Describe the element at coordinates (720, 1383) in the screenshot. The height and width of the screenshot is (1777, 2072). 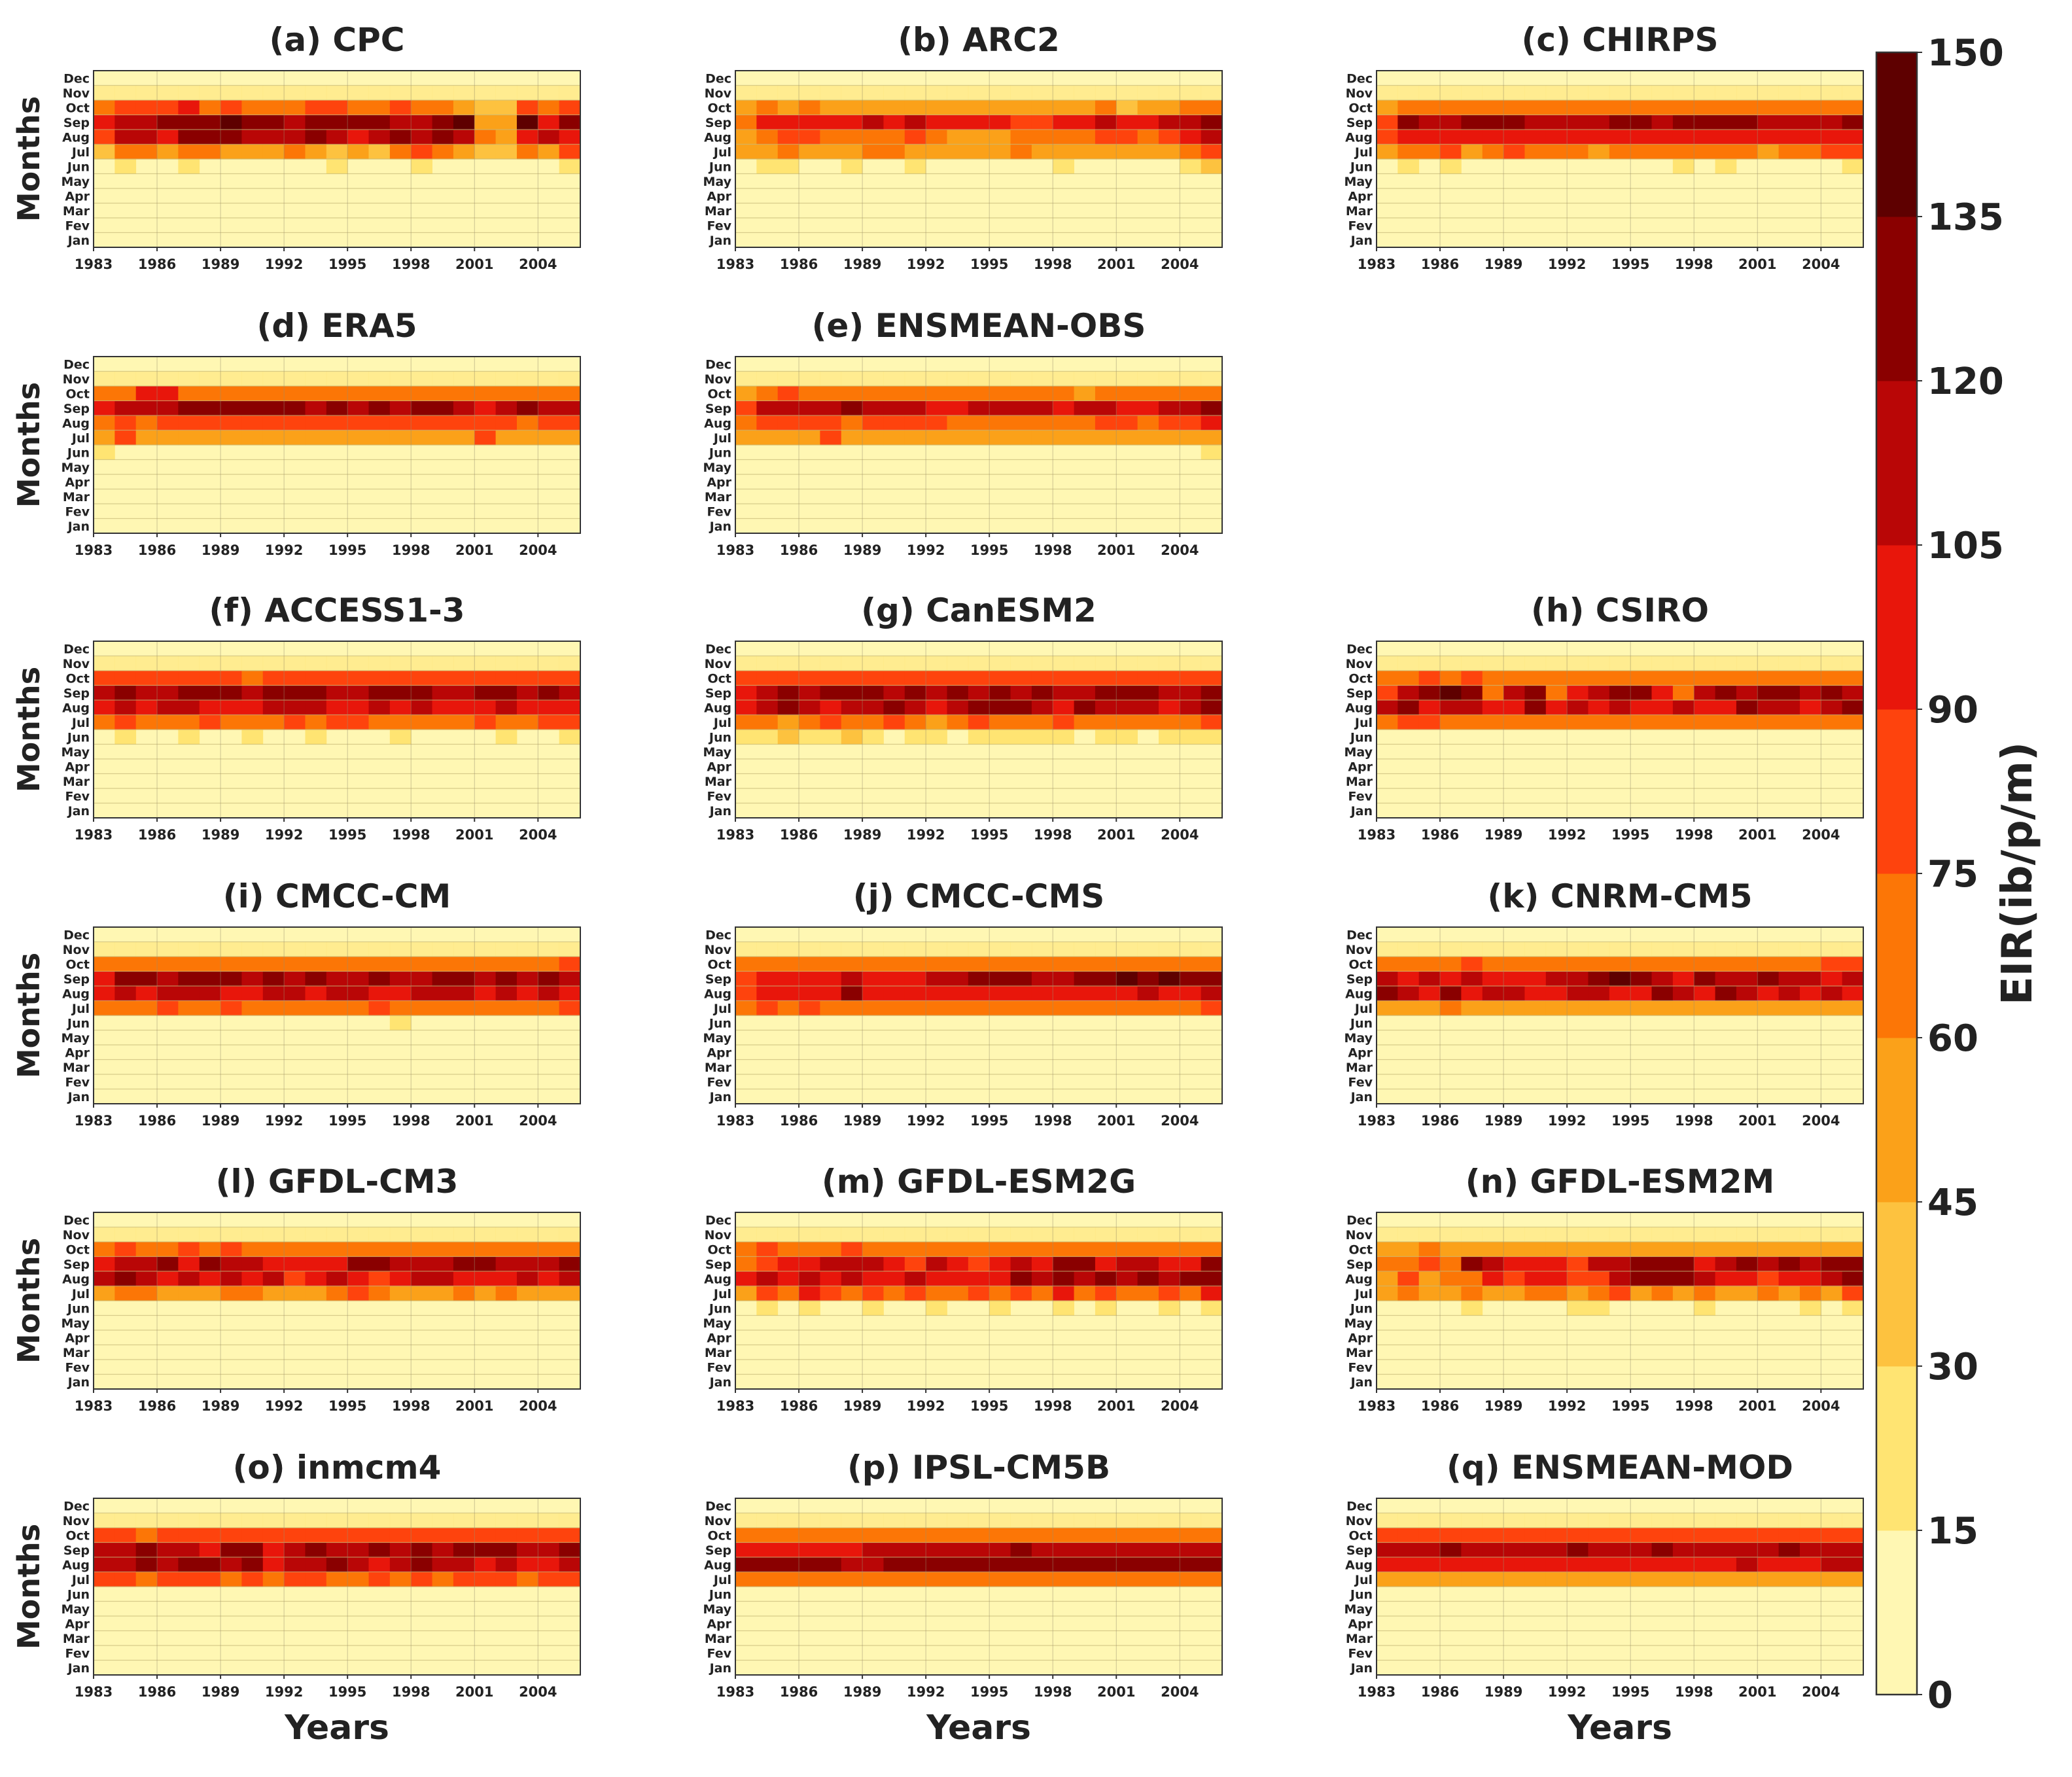
I see `month-tick-label: Jan` at that location.